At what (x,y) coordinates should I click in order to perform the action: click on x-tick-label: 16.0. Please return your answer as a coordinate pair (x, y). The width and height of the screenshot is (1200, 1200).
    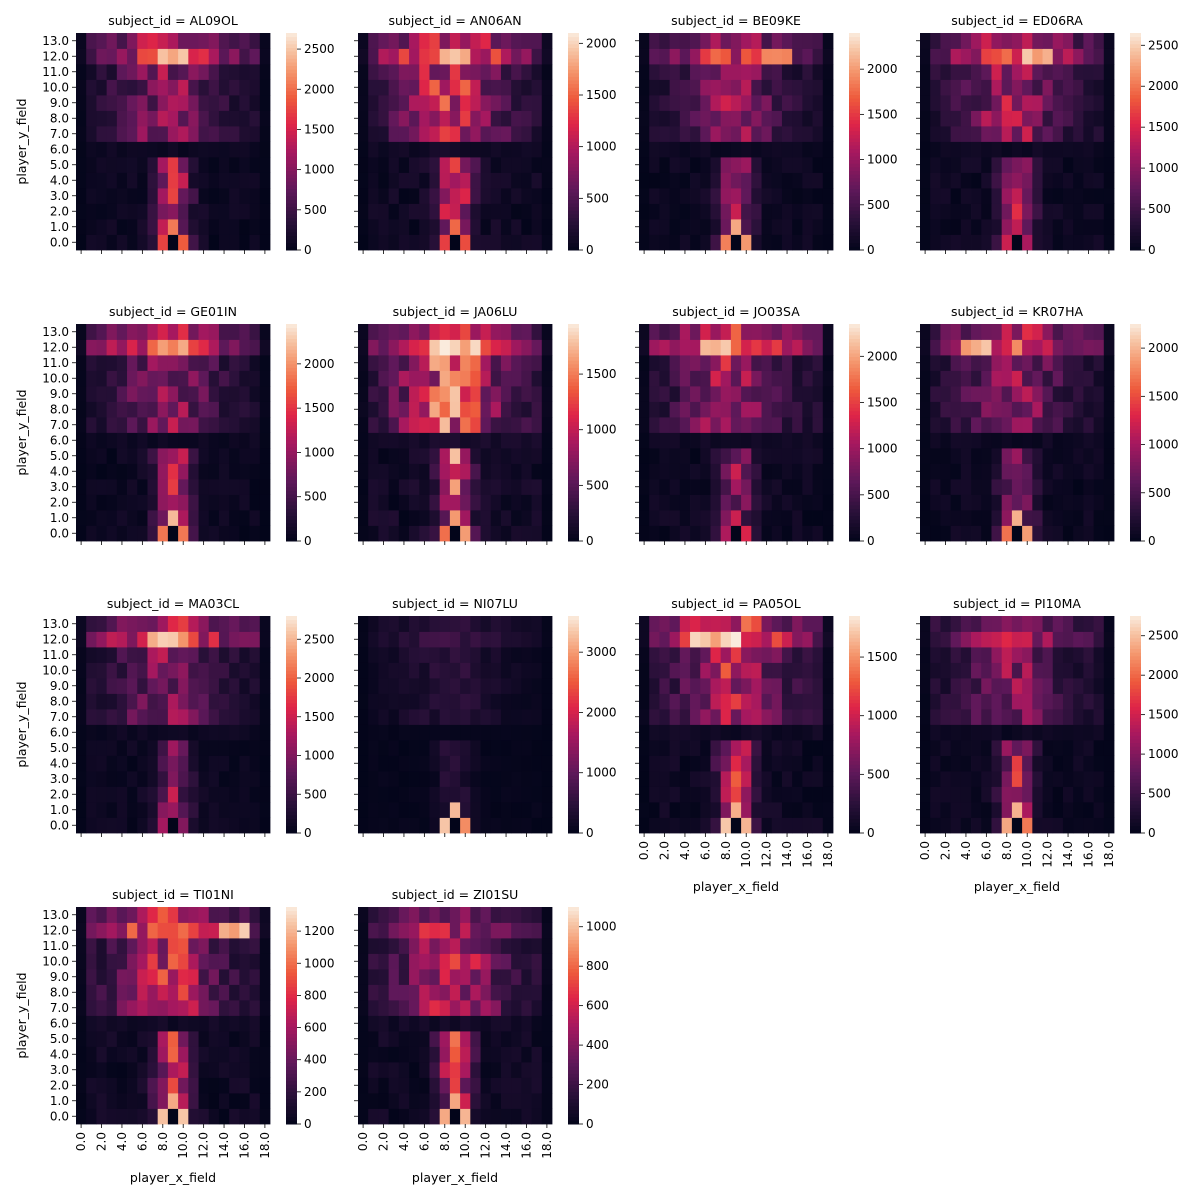
    Looking at the image, I should click on (1088, 854).